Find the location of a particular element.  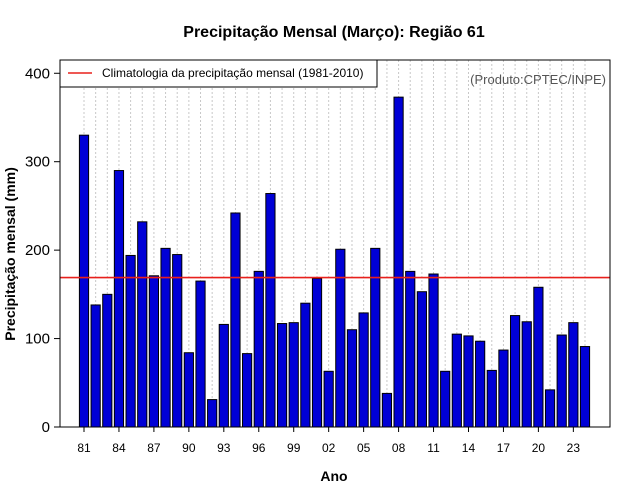

bar-2015 is located at coordinates (480, 384).